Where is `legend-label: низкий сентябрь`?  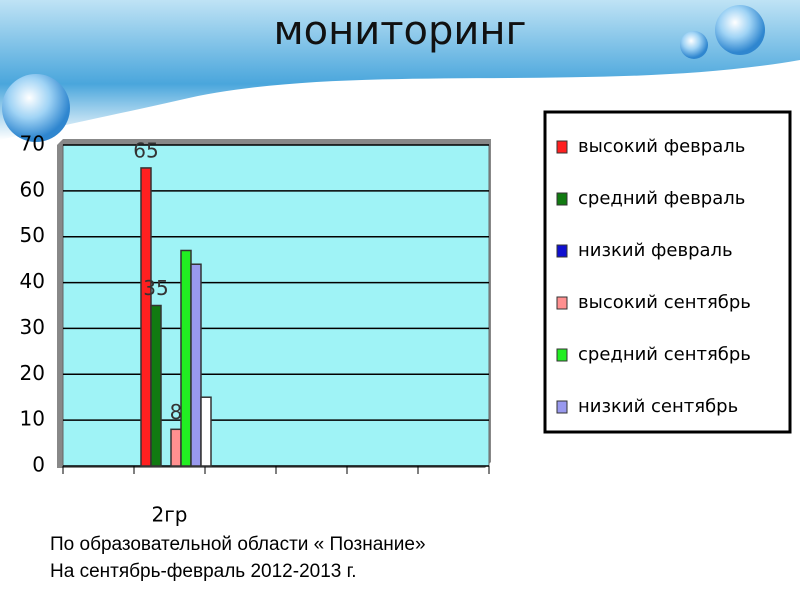
legend-label: низкий сентябрь is located at coordinates (658, 406).